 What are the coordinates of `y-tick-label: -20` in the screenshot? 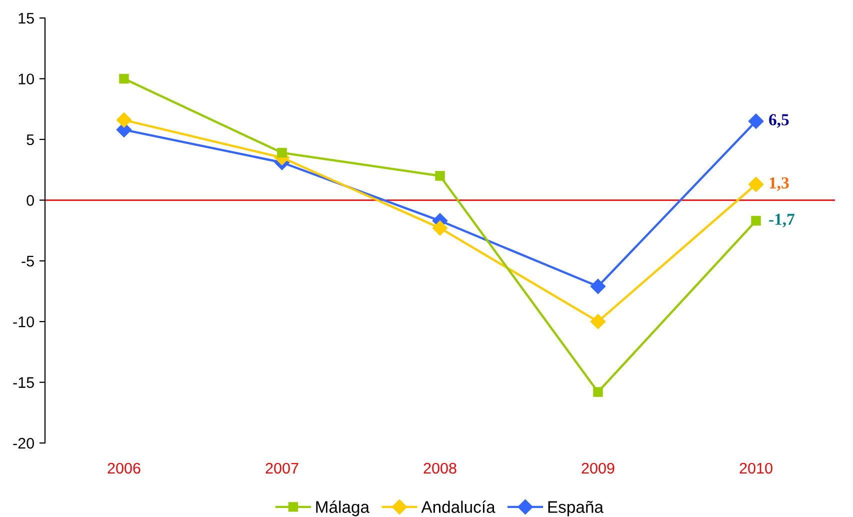 It's located at (23, 443).